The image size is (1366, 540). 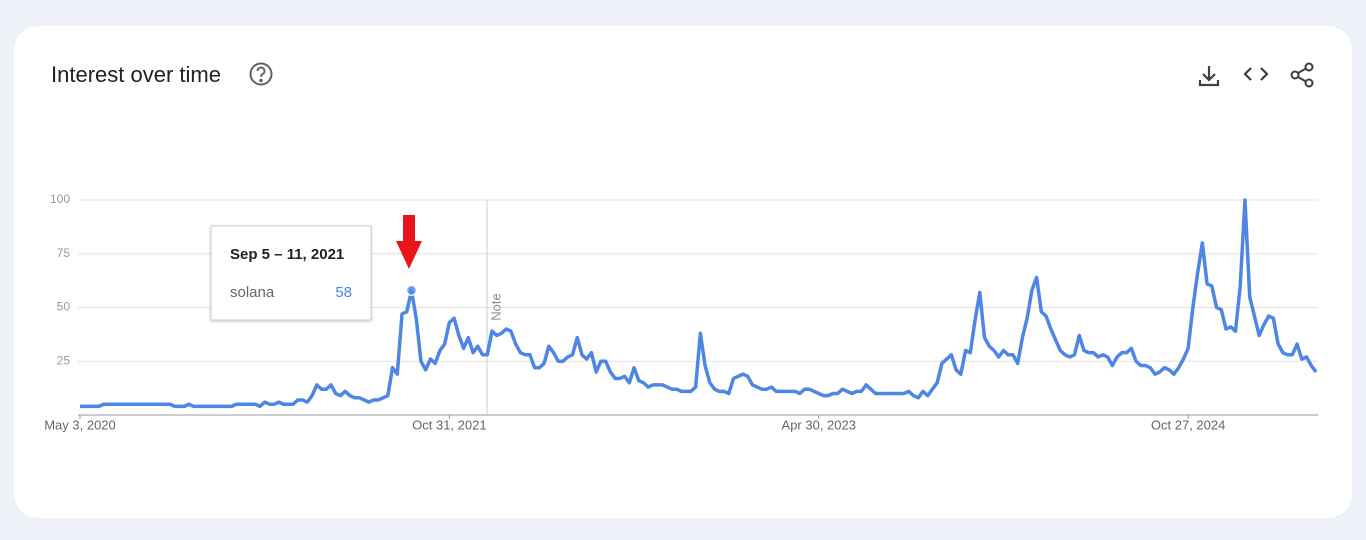 I want to click on y-tick-label: 75, so click(x=64, y=253).